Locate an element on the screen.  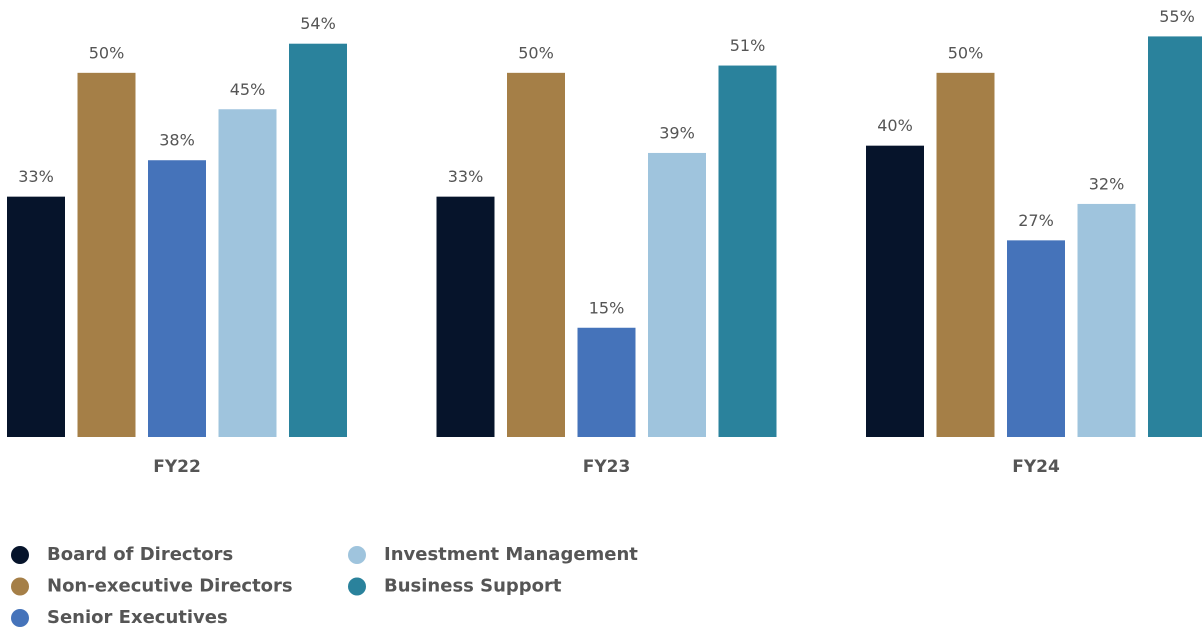
data-label: 15% is located at coordinates (607, 307).